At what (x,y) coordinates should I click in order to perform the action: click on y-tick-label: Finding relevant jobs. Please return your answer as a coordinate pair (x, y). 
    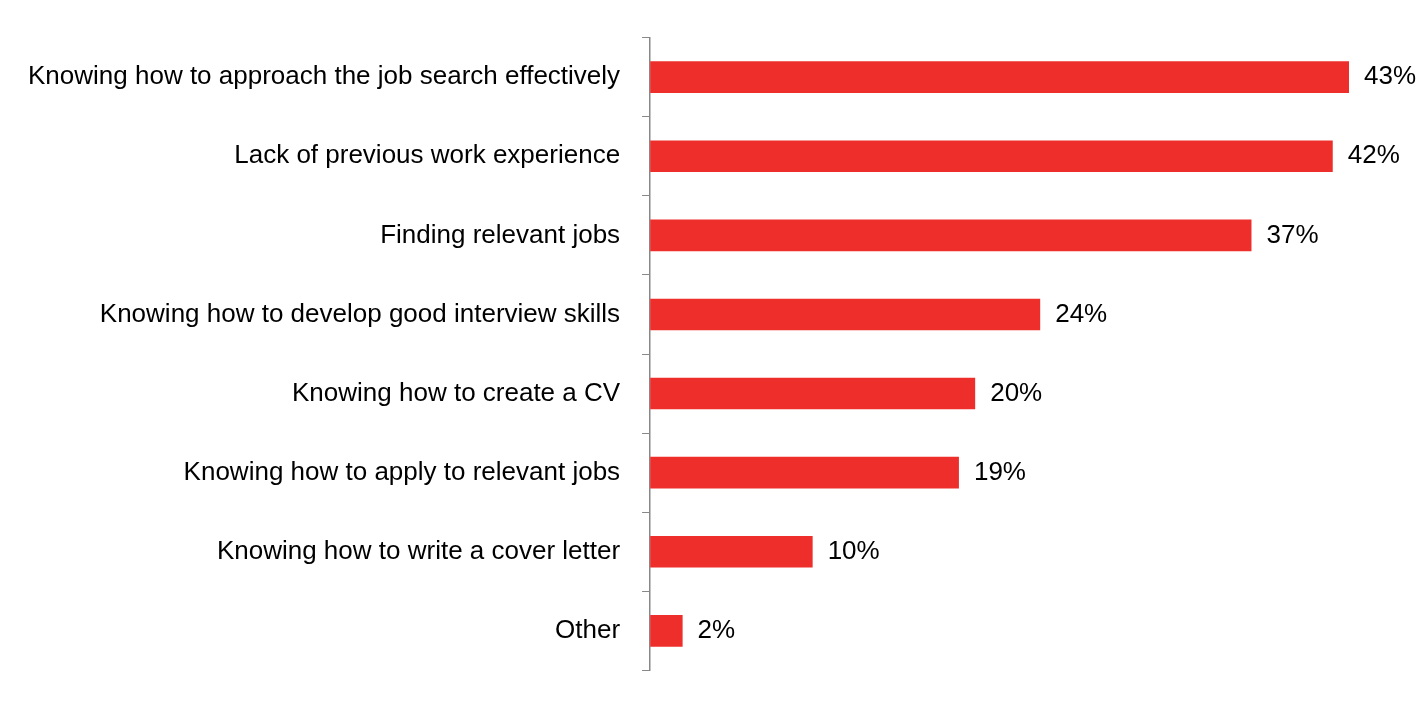
    Looking at the image, I should click on (500, 233).